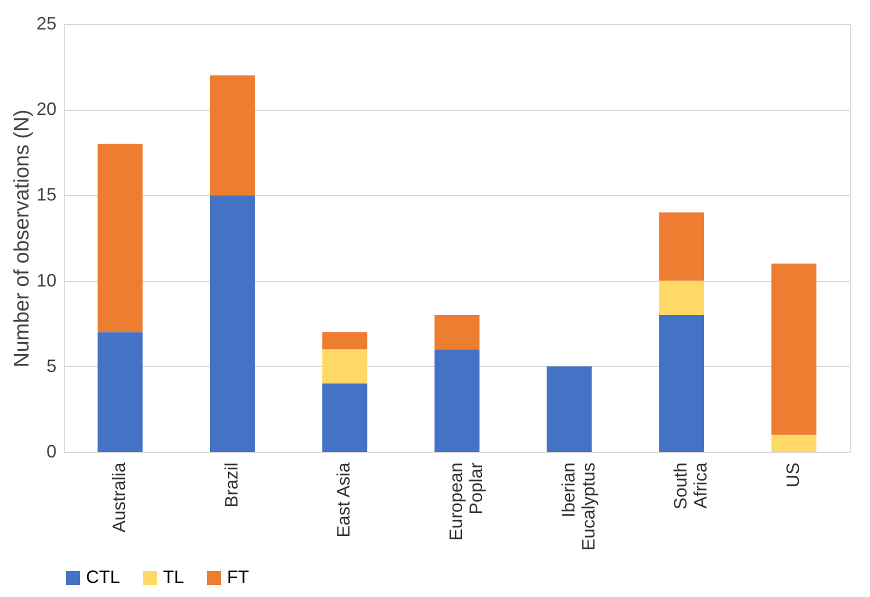 This screenshot has width=870, height=597. I want to click on legend-label: TL, so click(173, 577).